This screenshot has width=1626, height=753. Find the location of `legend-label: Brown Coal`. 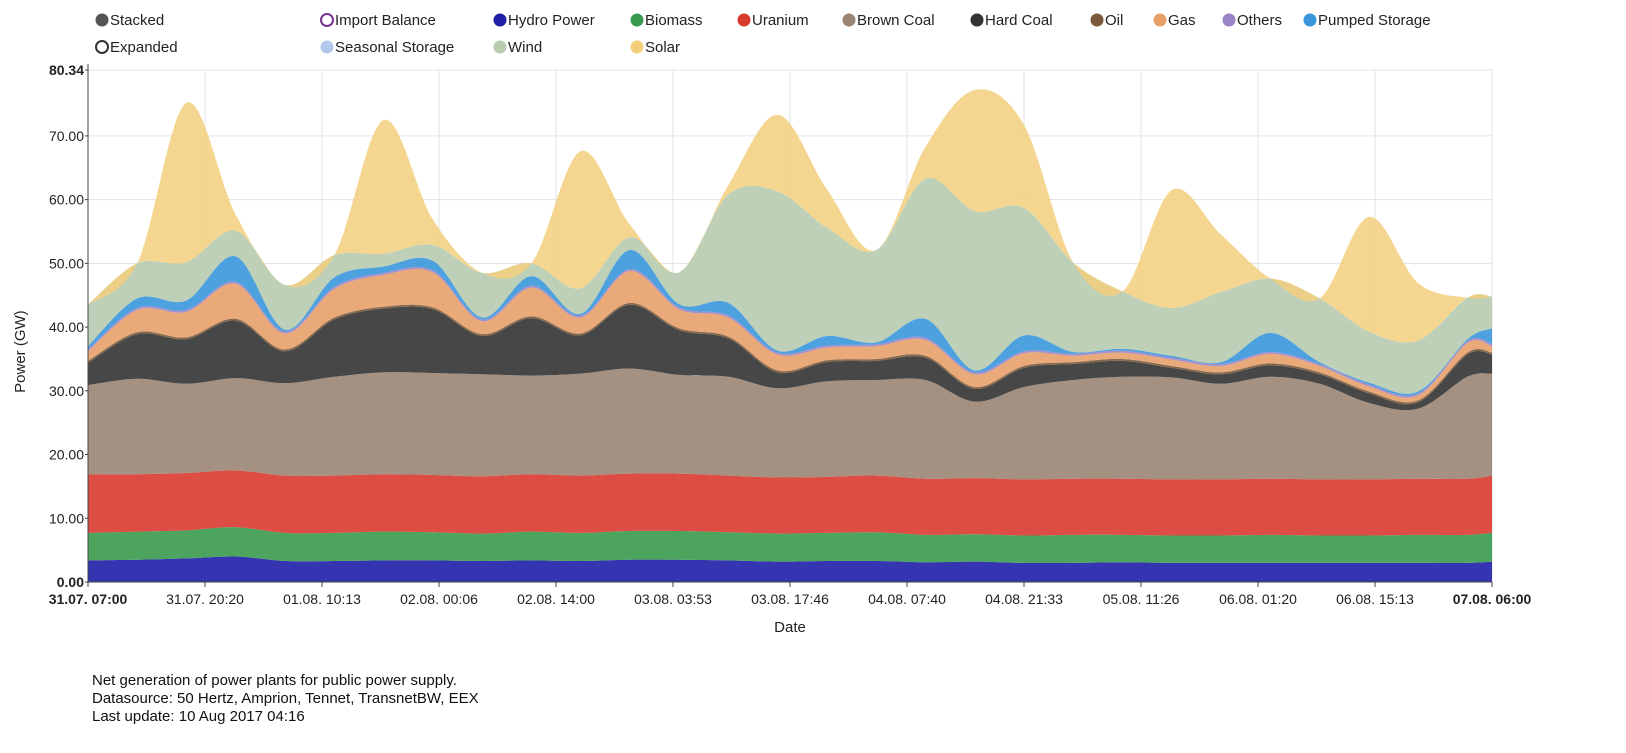

legend-label: Brown Coal is located at coordinates (896, 20).